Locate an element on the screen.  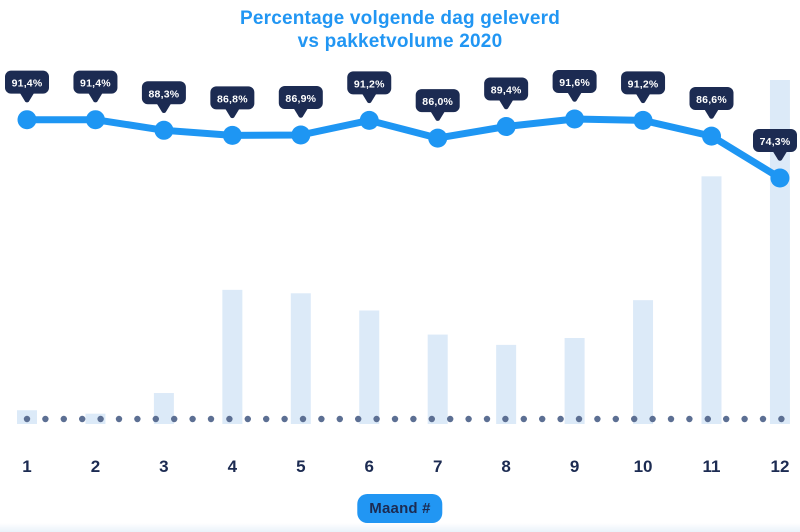
tooltip-value: 86,6% is located at coordinates (711, 100).